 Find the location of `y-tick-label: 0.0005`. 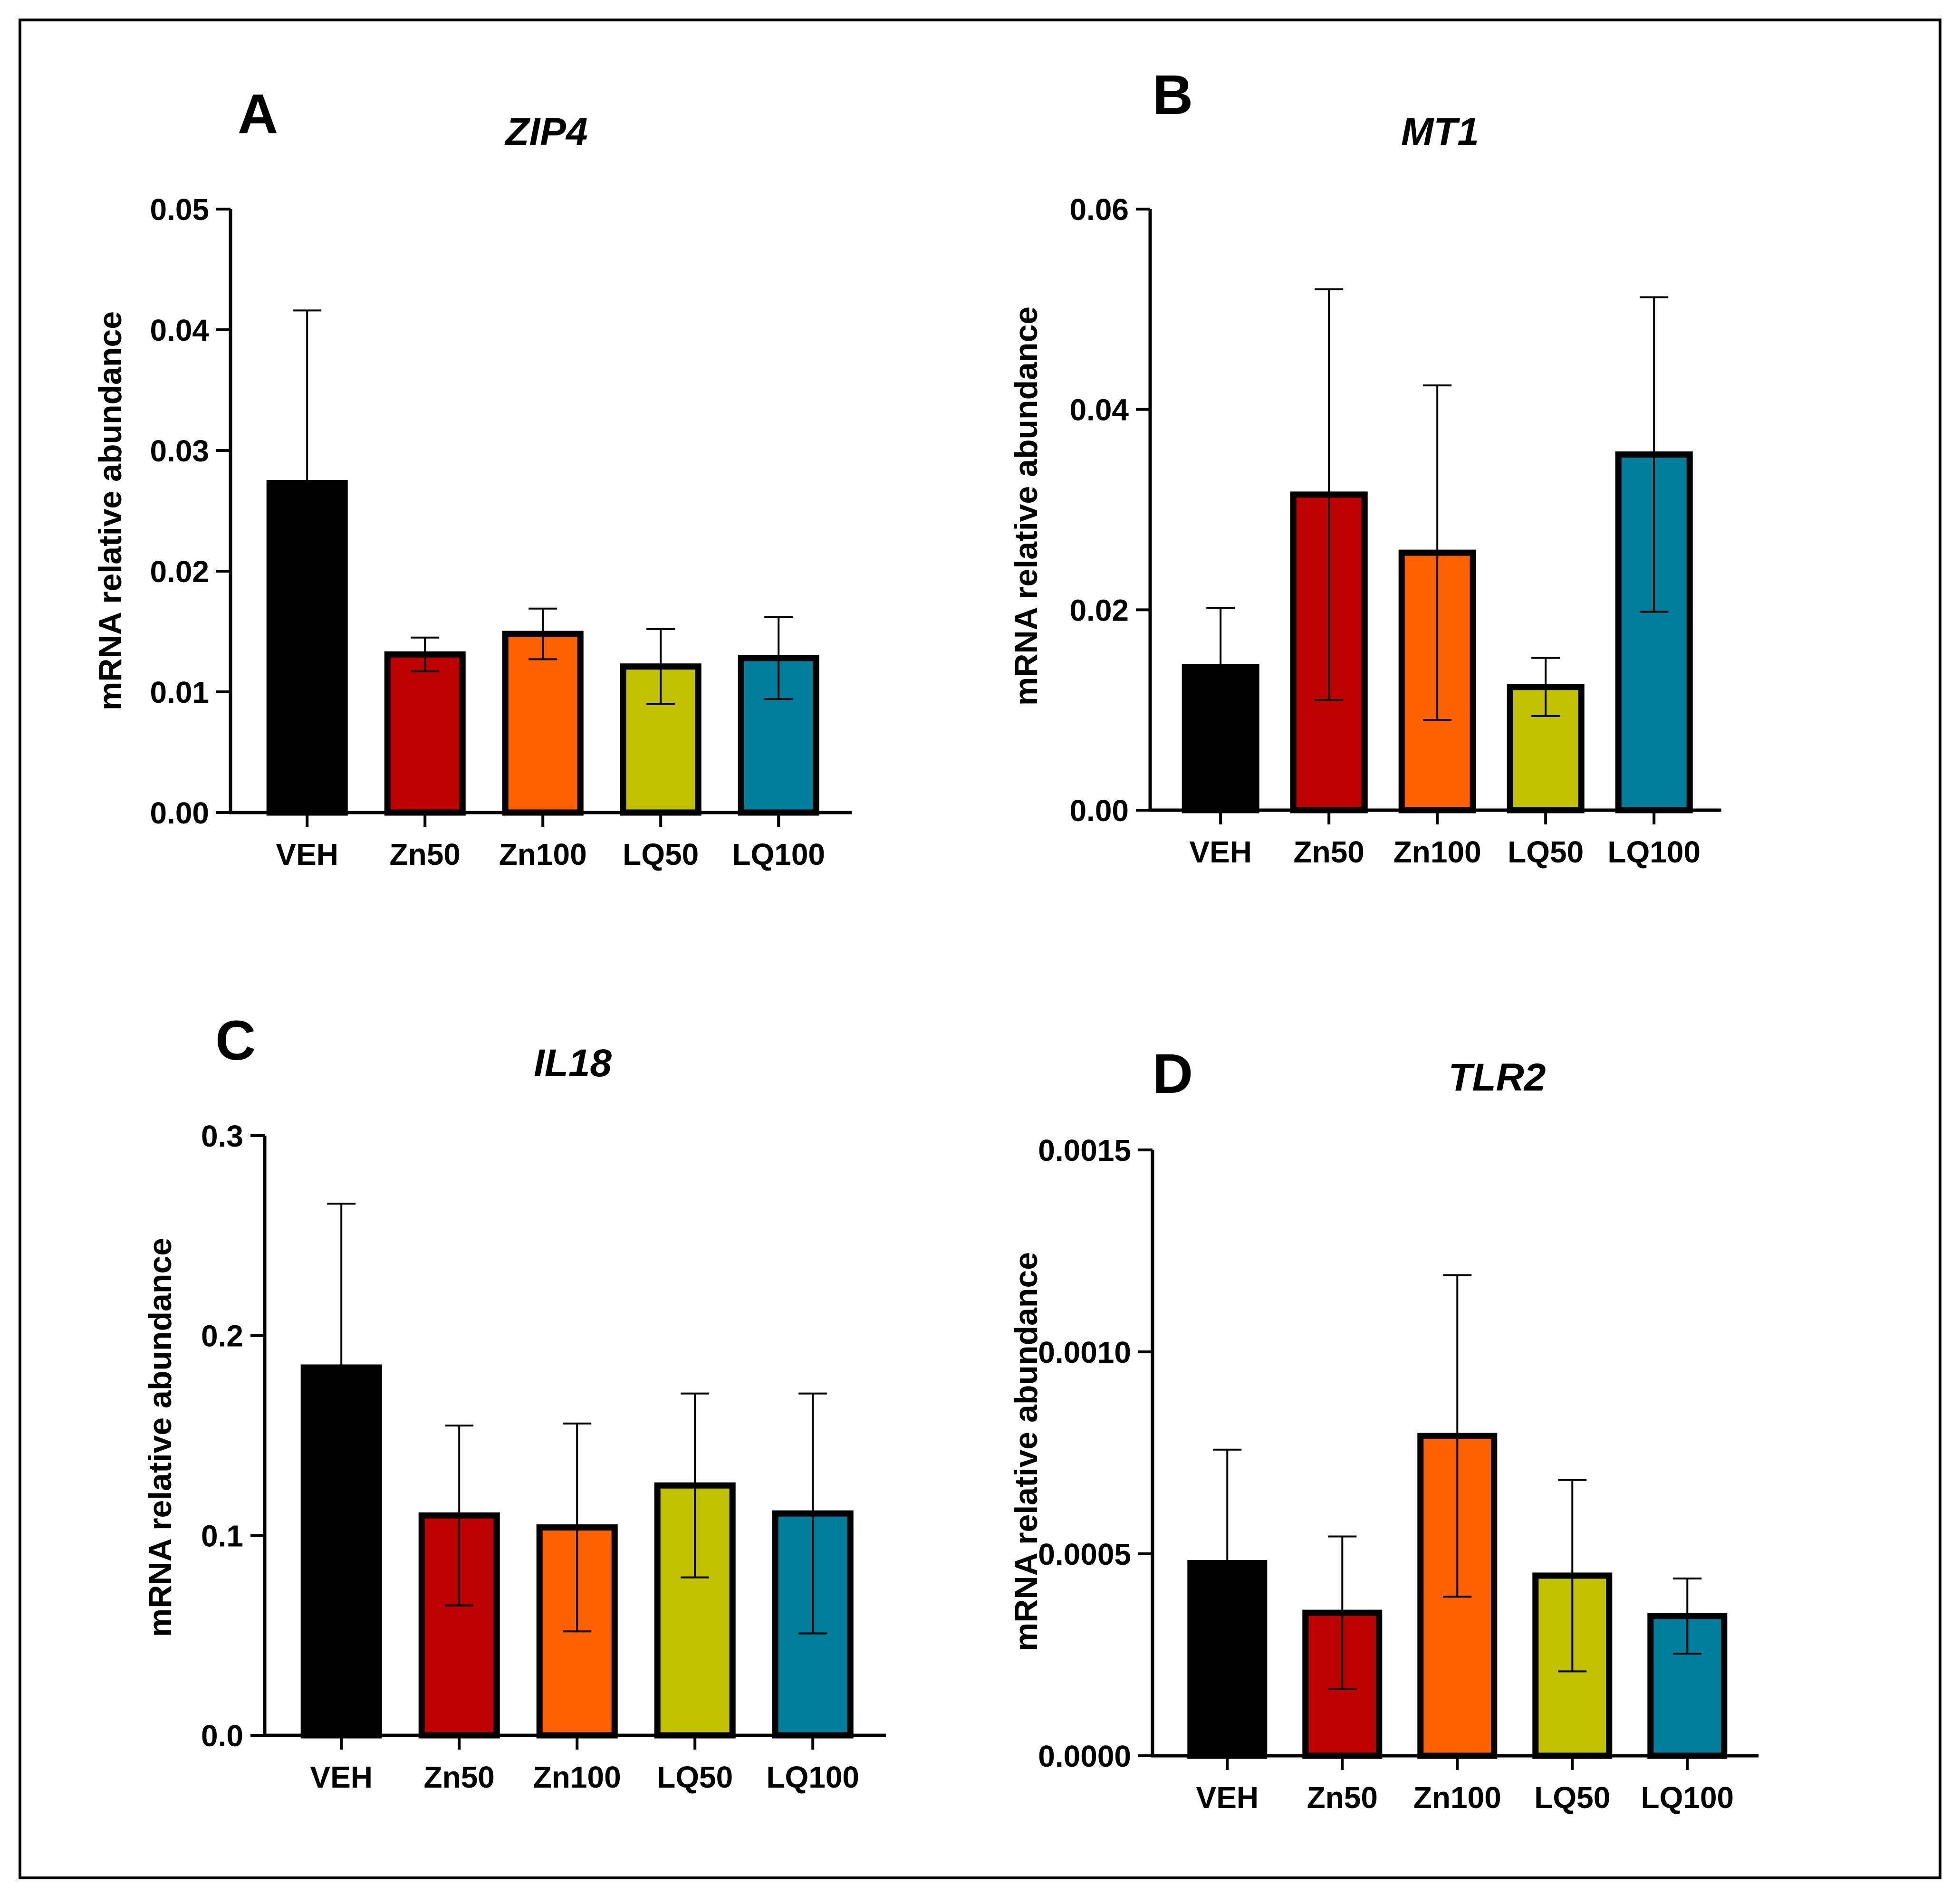

y-tick-label: 0.0005 is located at coordinates (1084, 1554).